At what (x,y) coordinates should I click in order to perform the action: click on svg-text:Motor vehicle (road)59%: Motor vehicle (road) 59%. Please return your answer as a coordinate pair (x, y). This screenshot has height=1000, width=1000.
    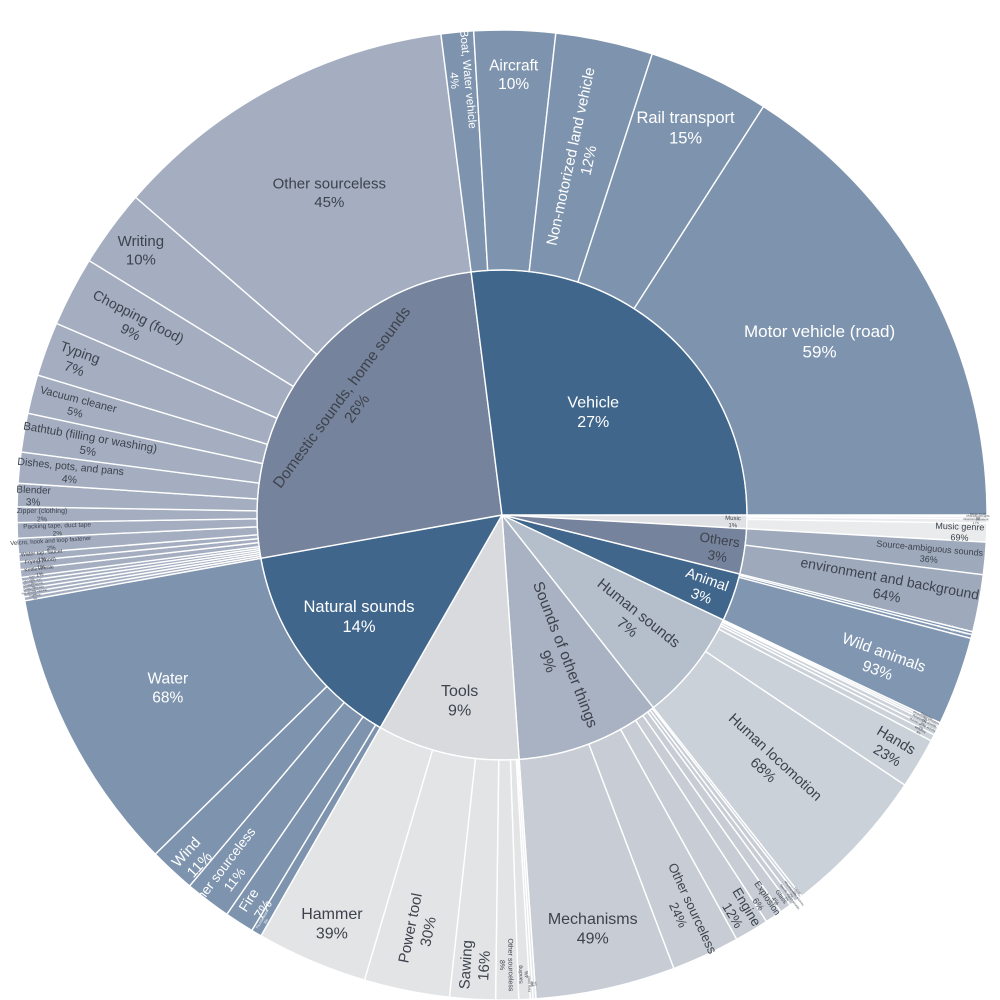
    Looking at the image, I should click on (819, 342).